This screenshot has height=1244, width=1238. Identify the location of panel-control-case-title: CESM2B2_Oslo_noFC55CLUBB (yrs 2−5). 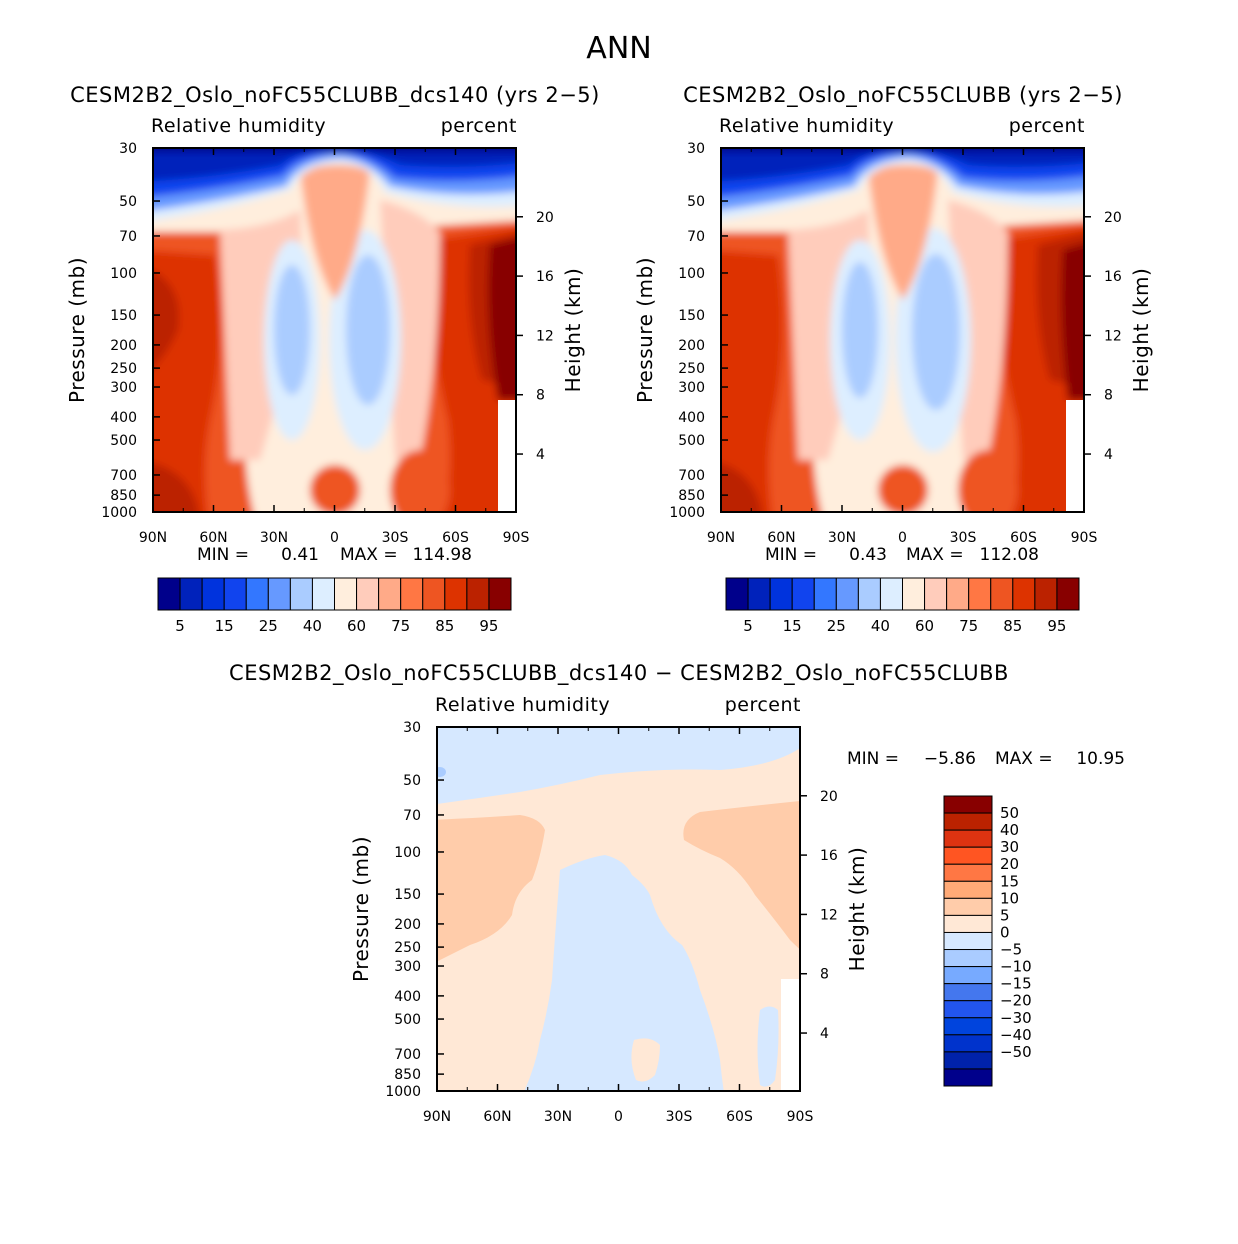
(903, 95).